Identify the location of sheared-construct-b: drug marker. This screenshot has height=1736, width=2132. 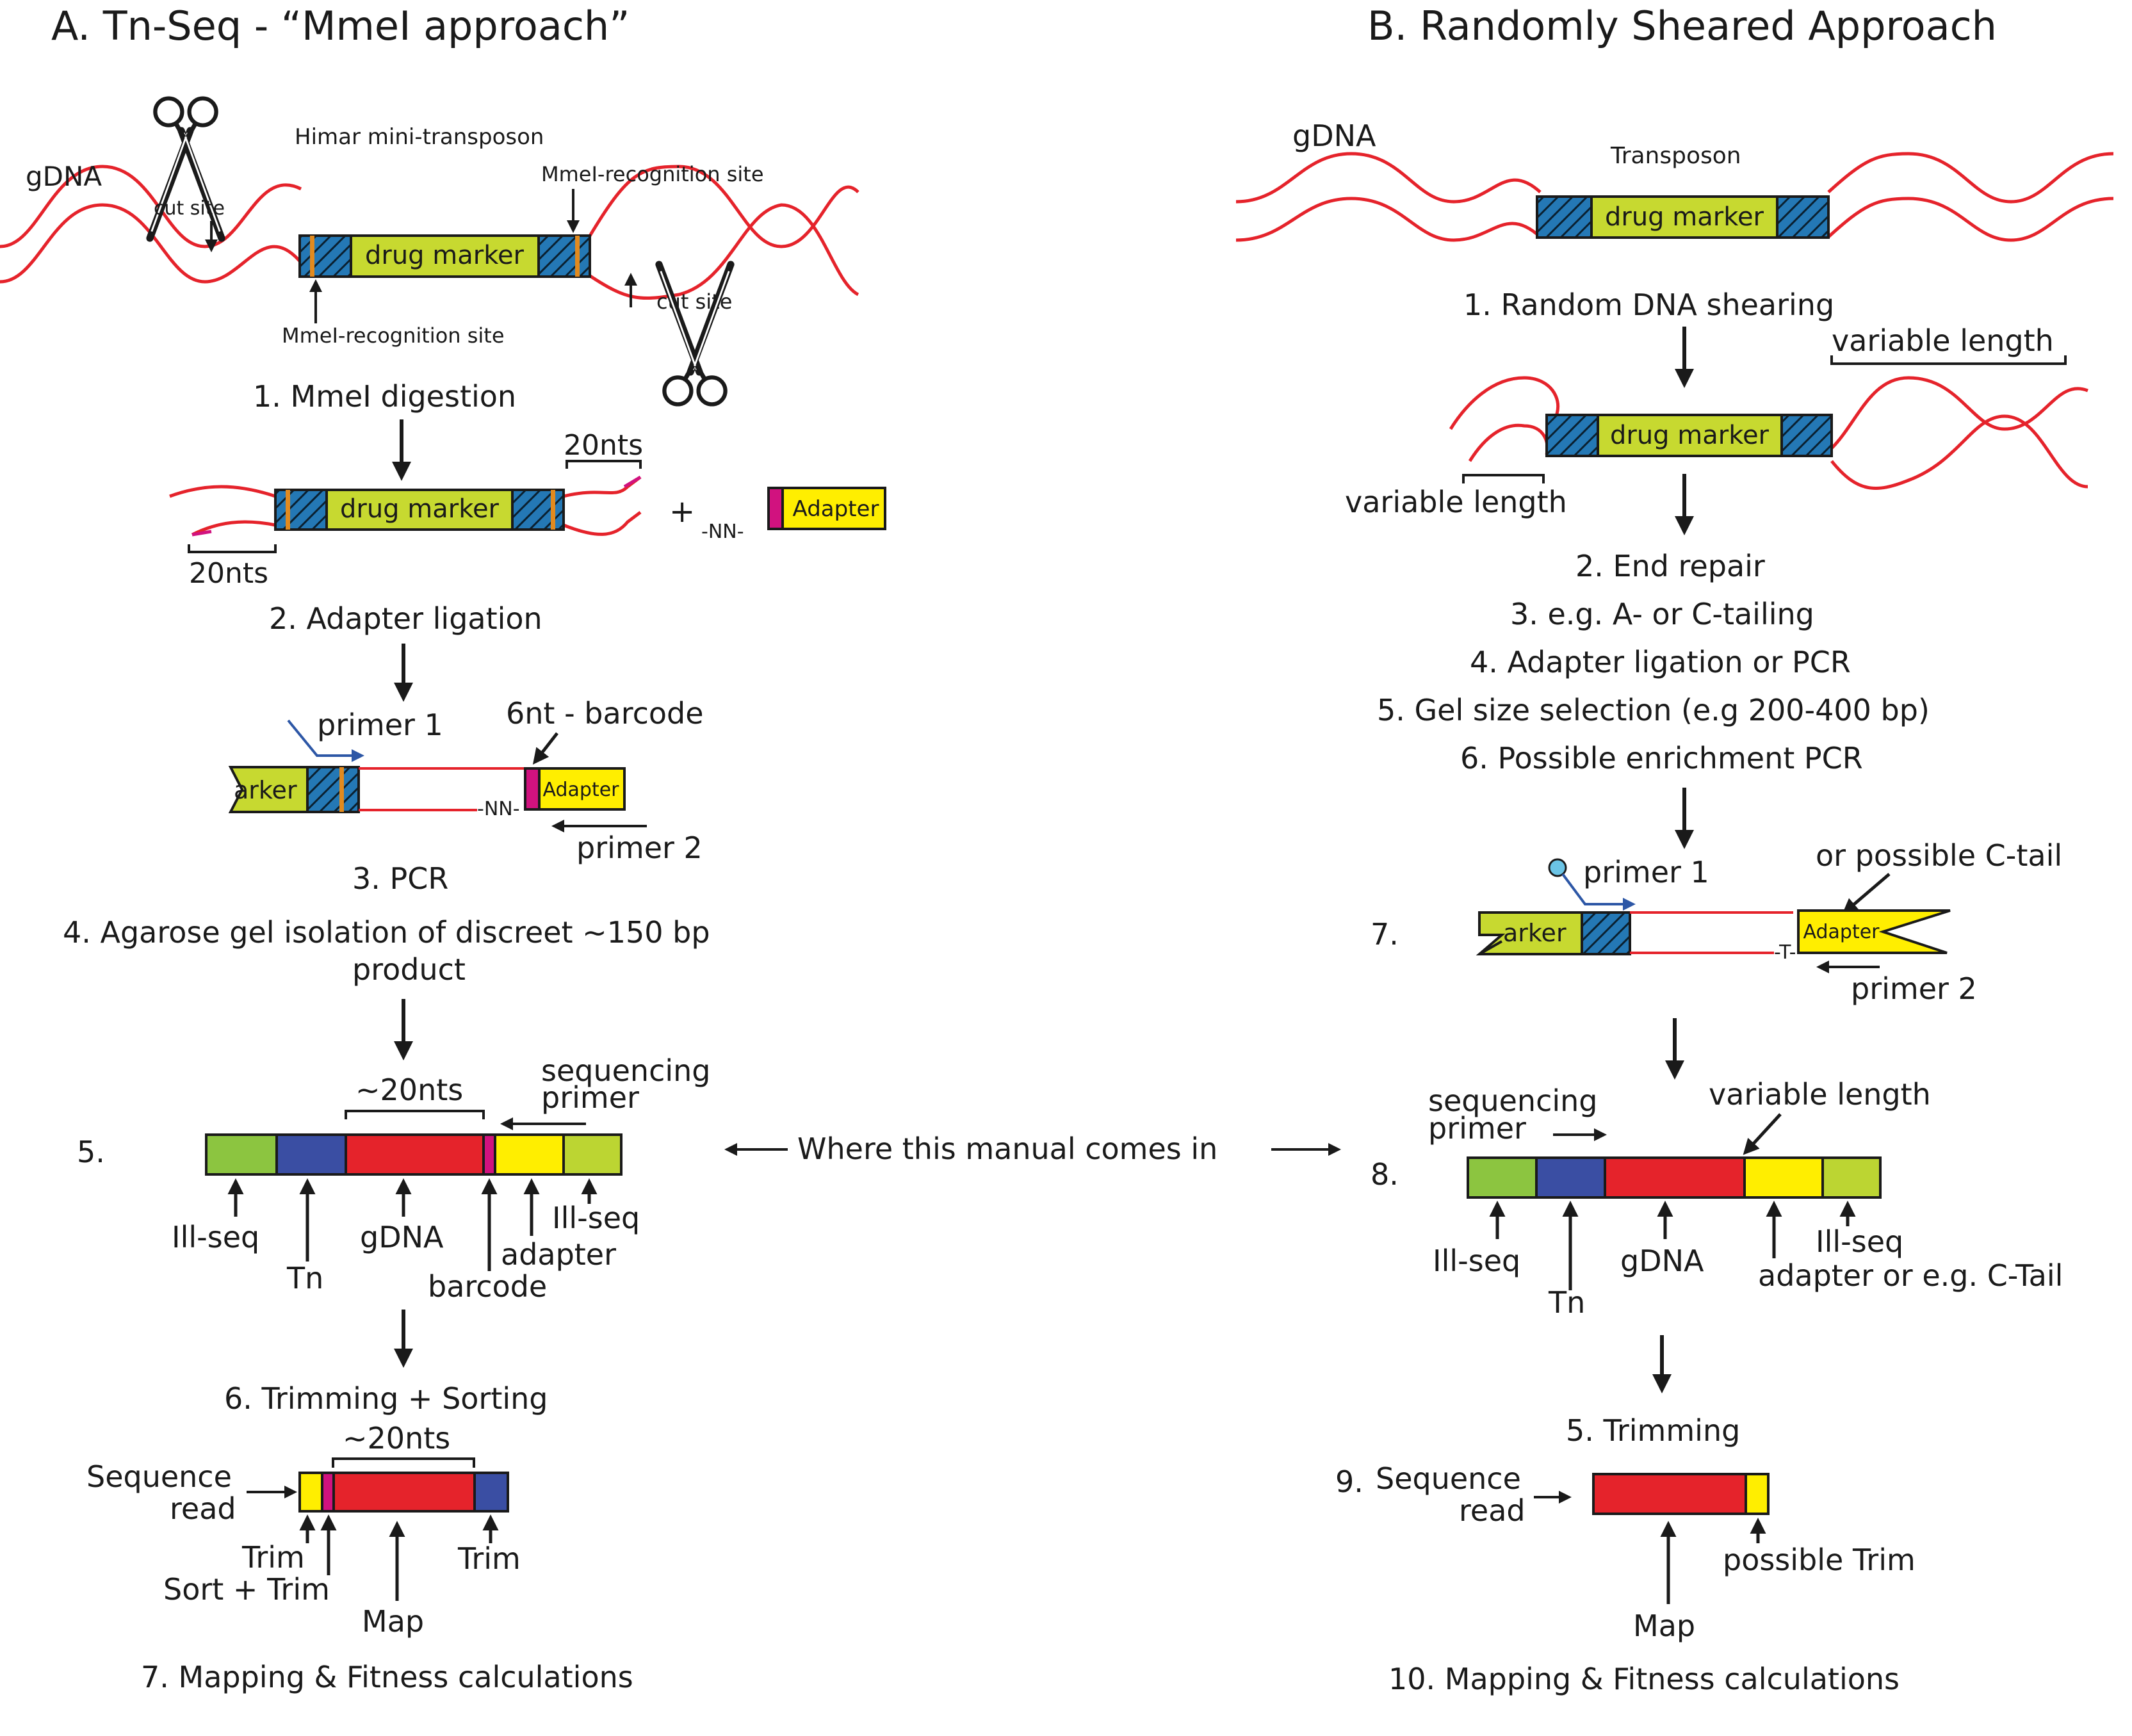
(1689, 435).